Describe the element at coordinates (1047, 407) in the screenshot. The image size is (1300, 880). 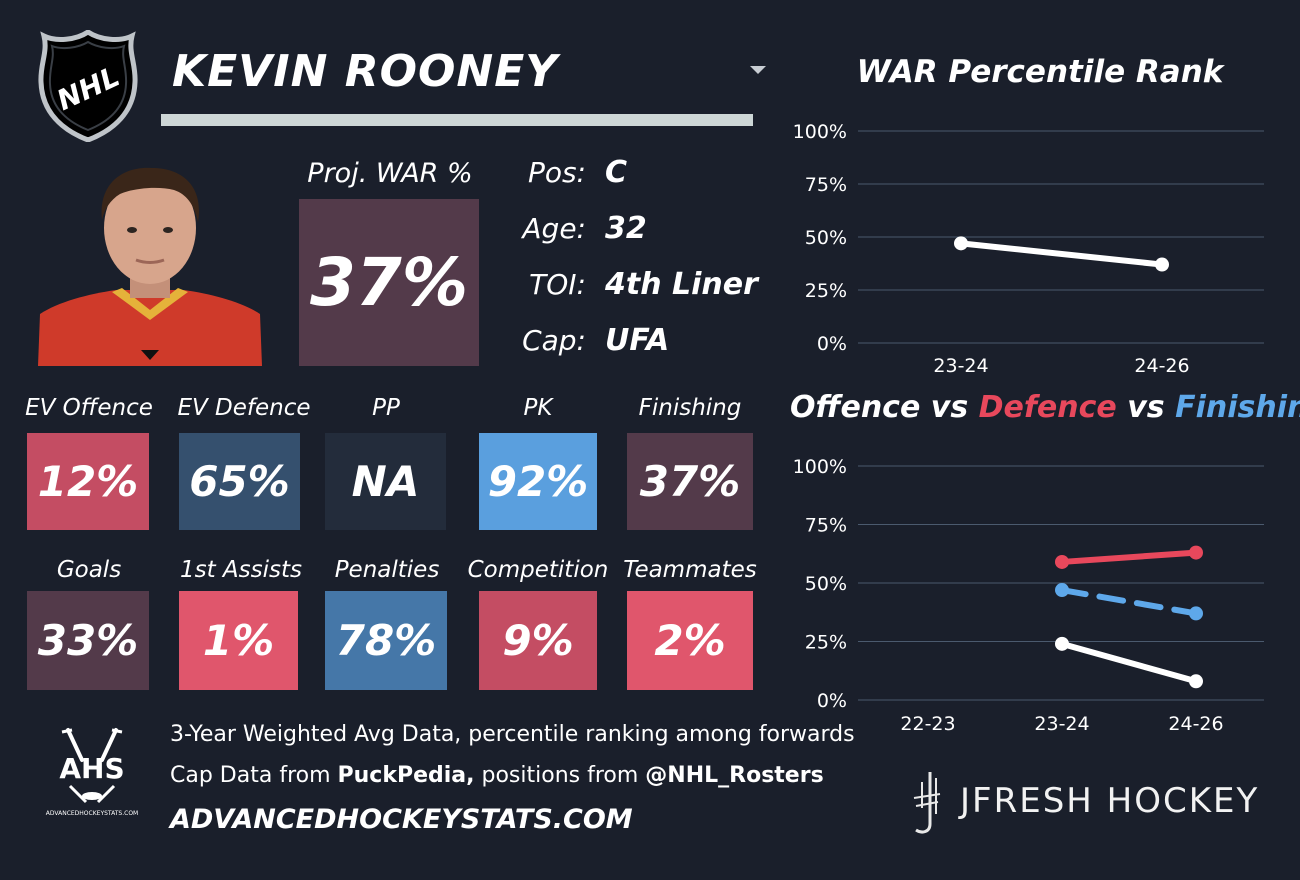
I see `title-defence: Defence` at that location.